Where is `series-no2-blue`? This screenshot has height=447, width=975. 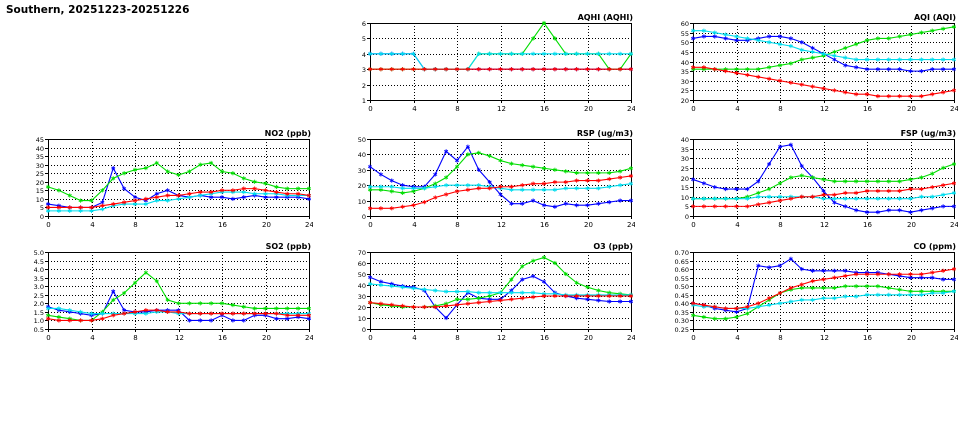
series-no2-blue is located at coordinates (178, 187).